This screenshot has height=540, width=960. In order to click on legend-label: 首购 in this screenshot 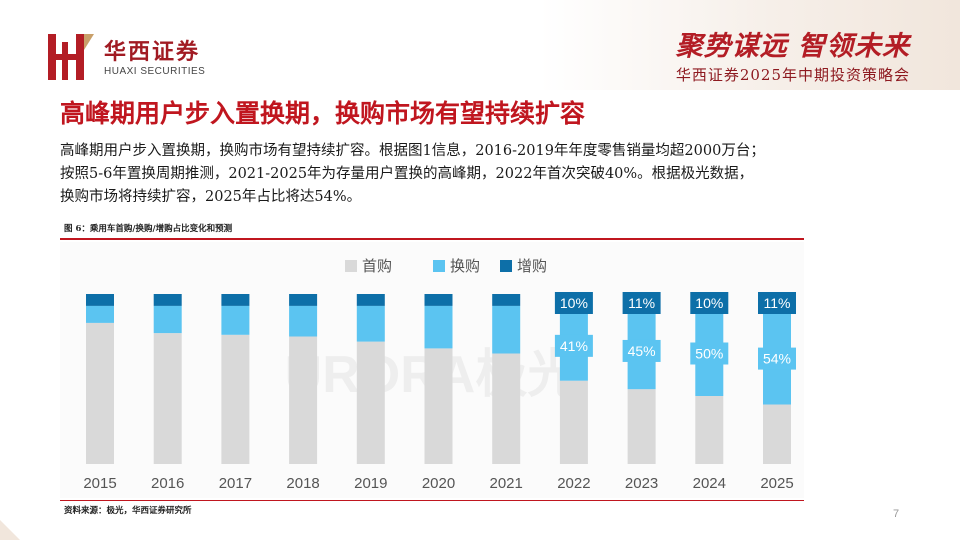, I will do `click(377, 266)`.